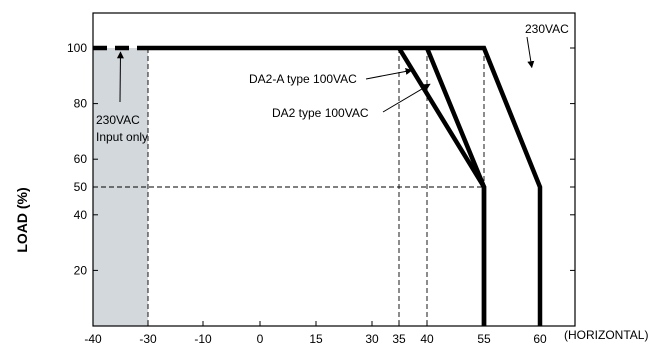 The width and height of the screenshot is (659, 352). What do you see at coordinates (118, 120) in the screenshot?
I see `annotation-input-only-line: 230VAC` at bounding box center [118, 120].